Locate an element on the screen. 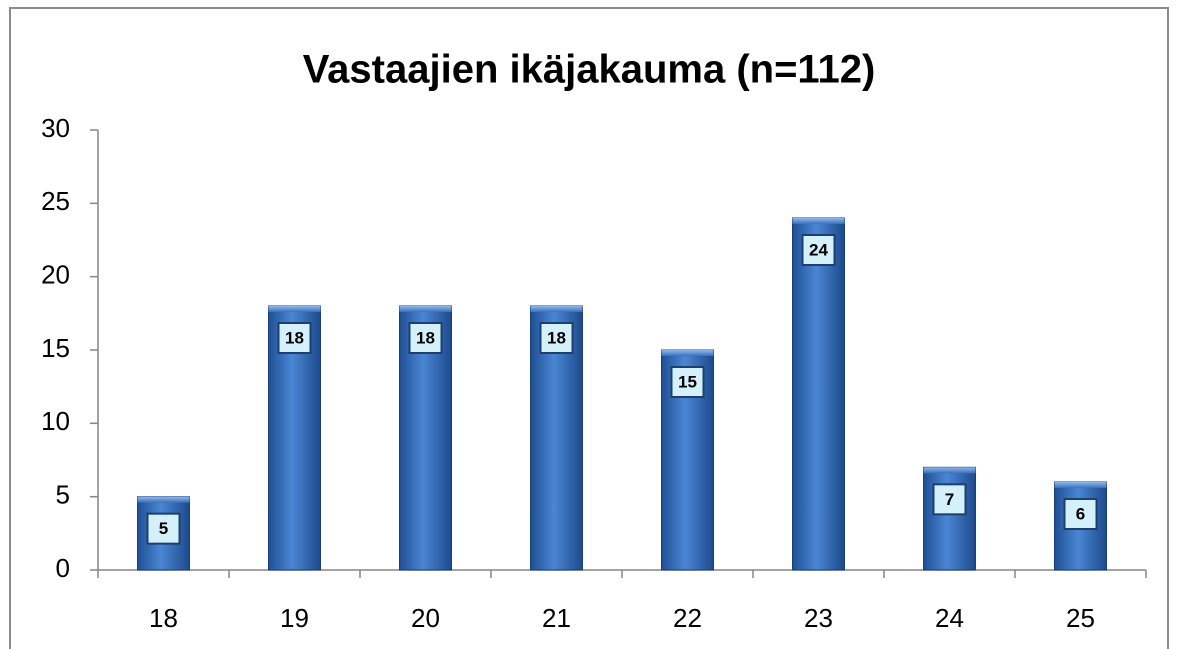 The width and height of the screenshot is (1179, 649). x-tick-label: 20 is located at coordinates (425, 618).